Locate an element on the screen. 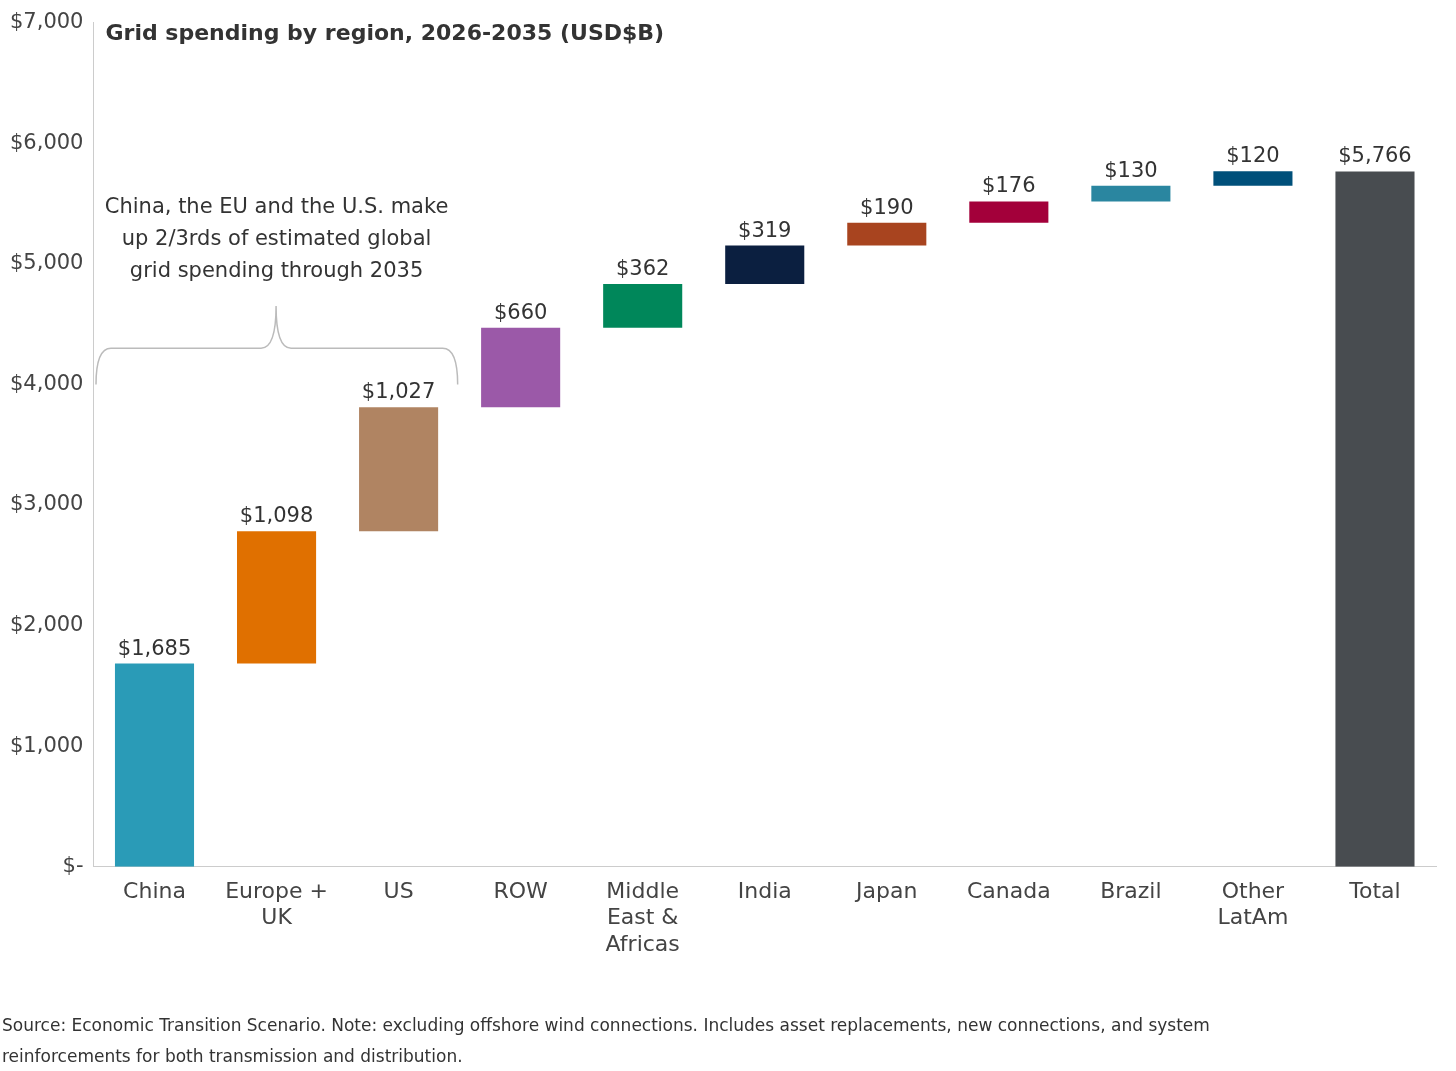 Image resolution: width=1456 pixels, height=1071 pixels. x-tick-label: ROW is located at coordinates (521, 890).